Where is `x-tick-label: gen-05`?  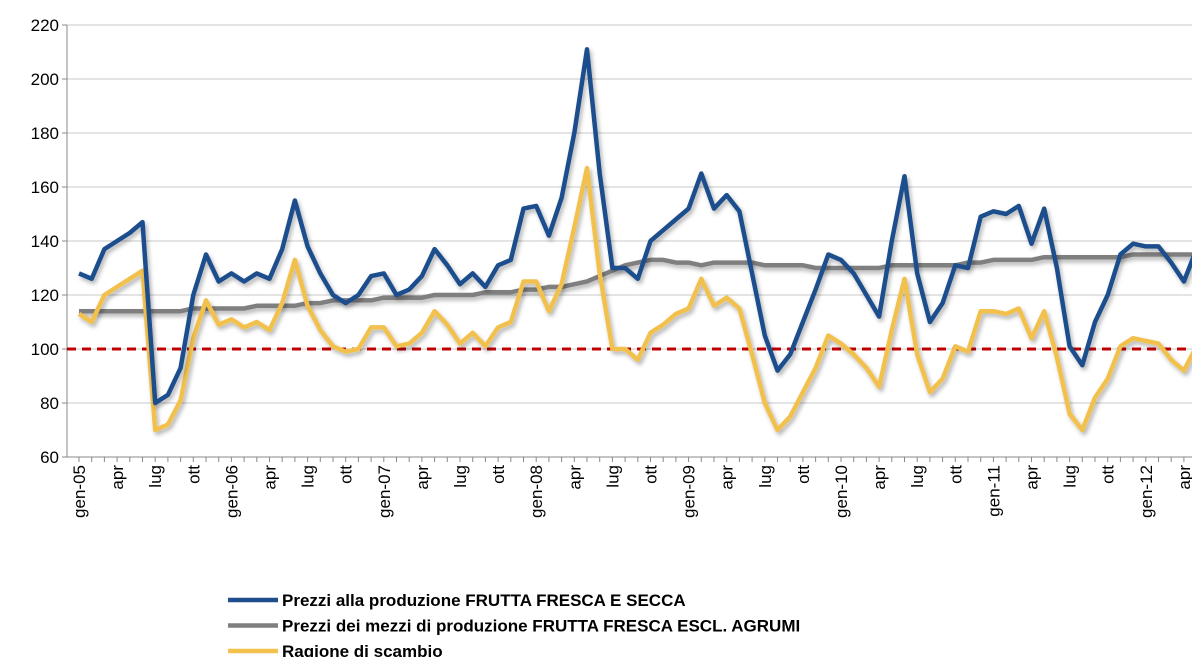 x-tick-label: gen-05 is located at coordinates (79, 491).